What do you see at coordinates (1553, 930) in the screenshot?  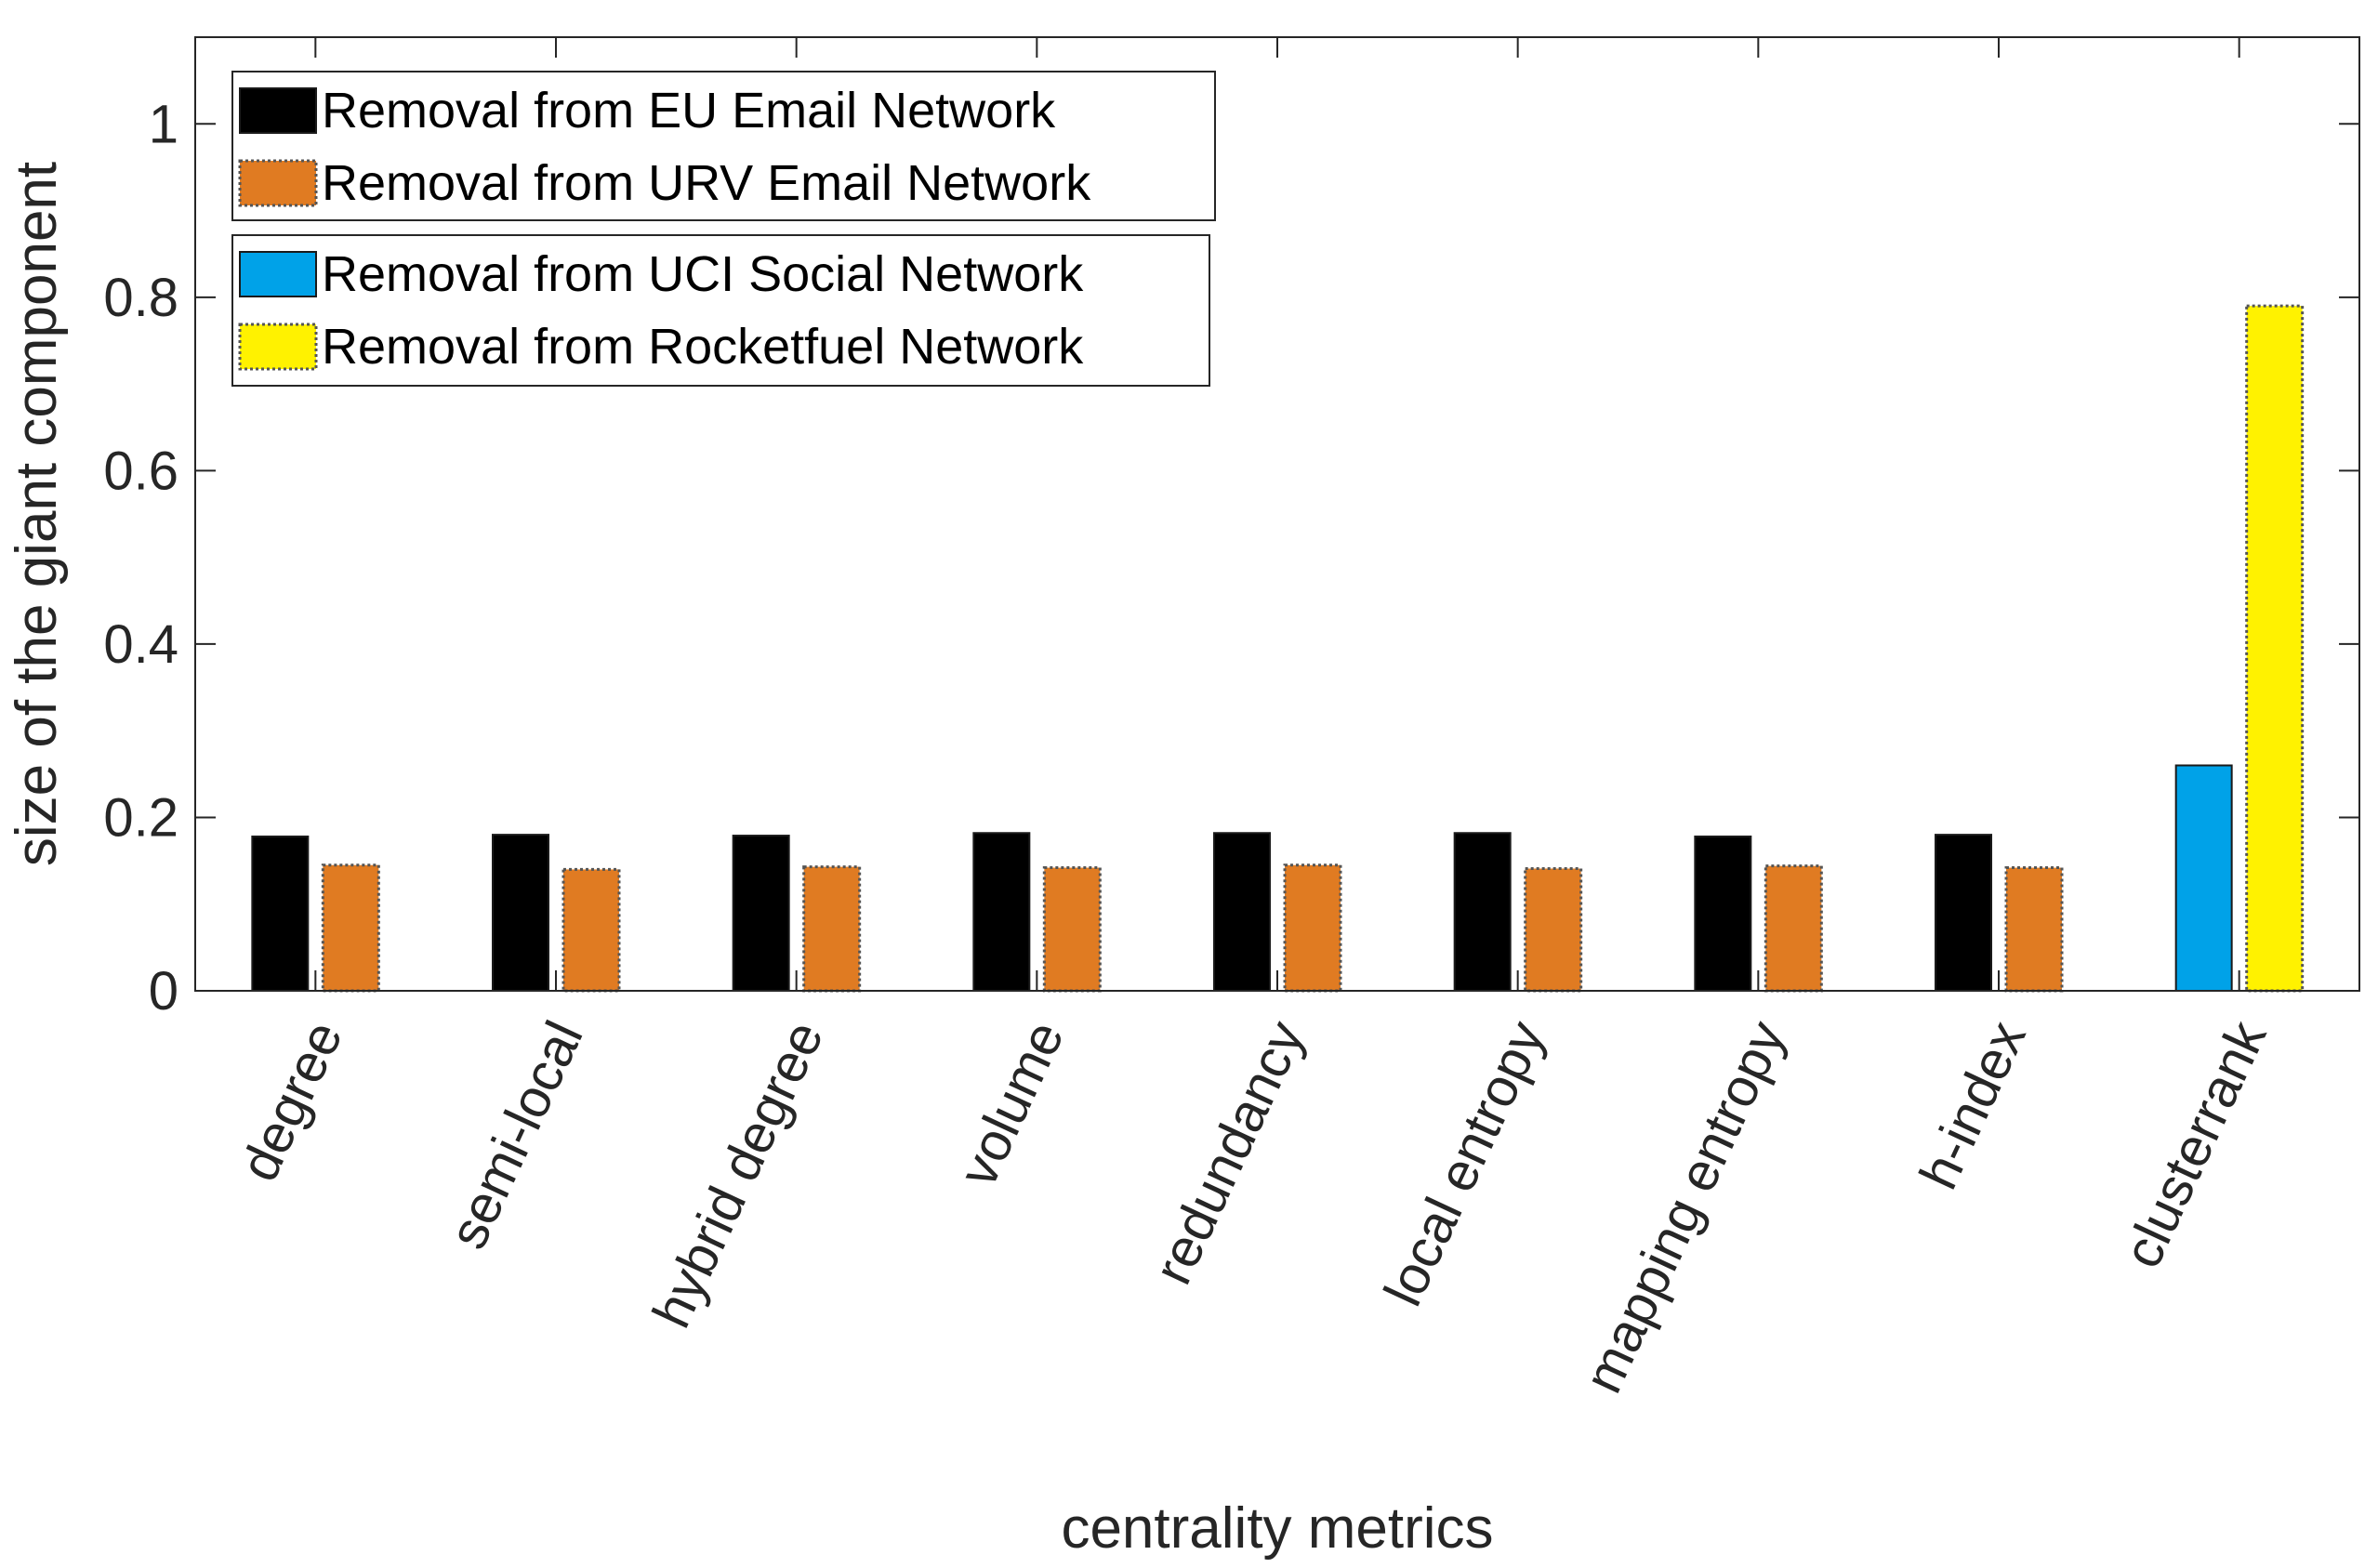 I see `bar-2-local-entropy` at bounding box center [1553, 930].